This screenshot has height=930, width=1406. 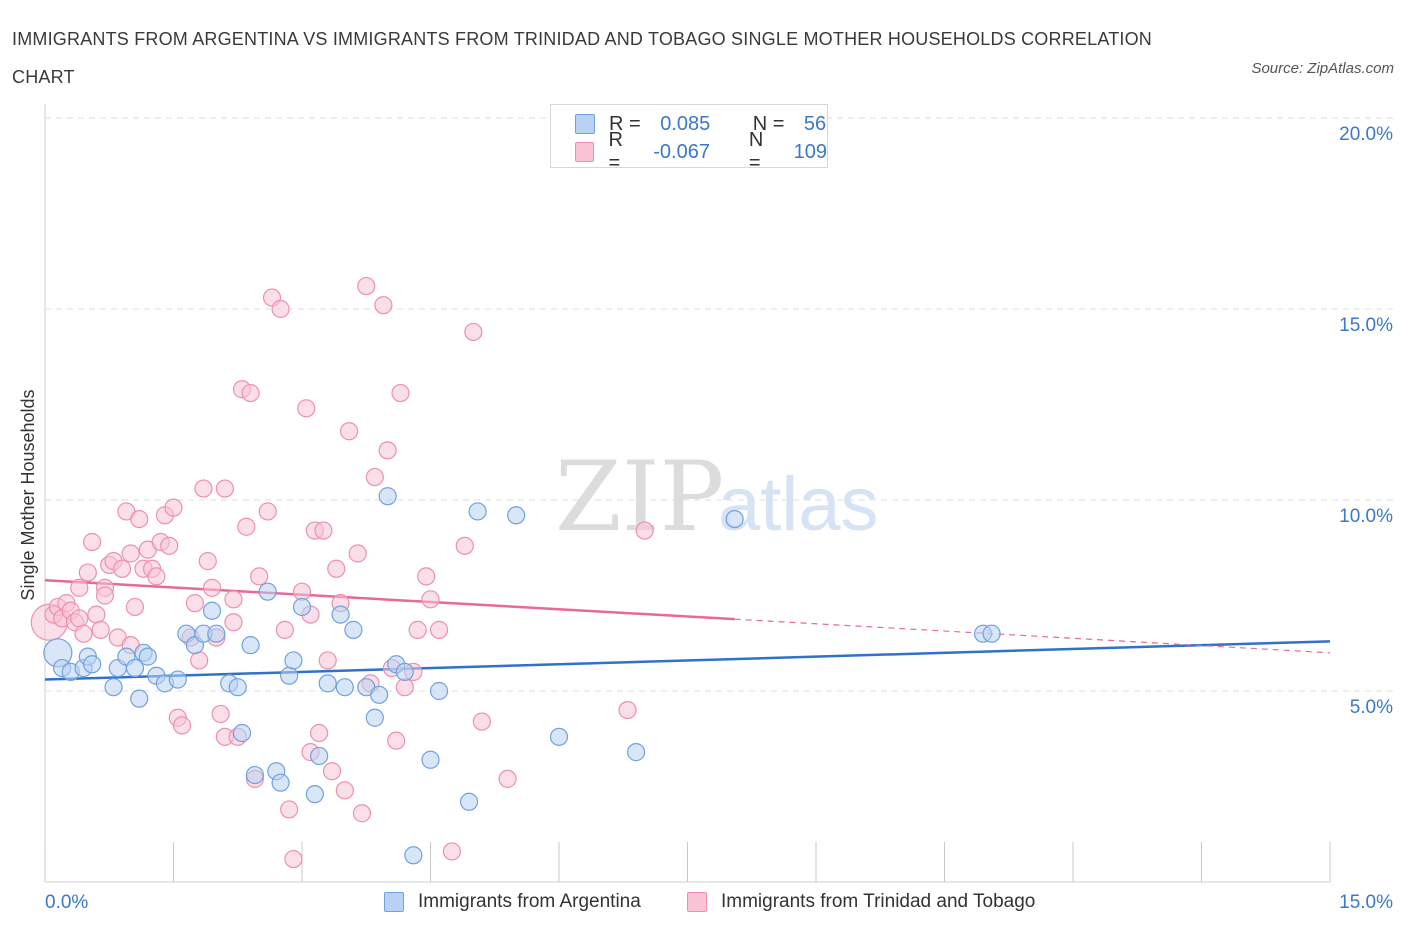 I want to click on y-tick-label: 5.0%, so click(x=1371, y=707).